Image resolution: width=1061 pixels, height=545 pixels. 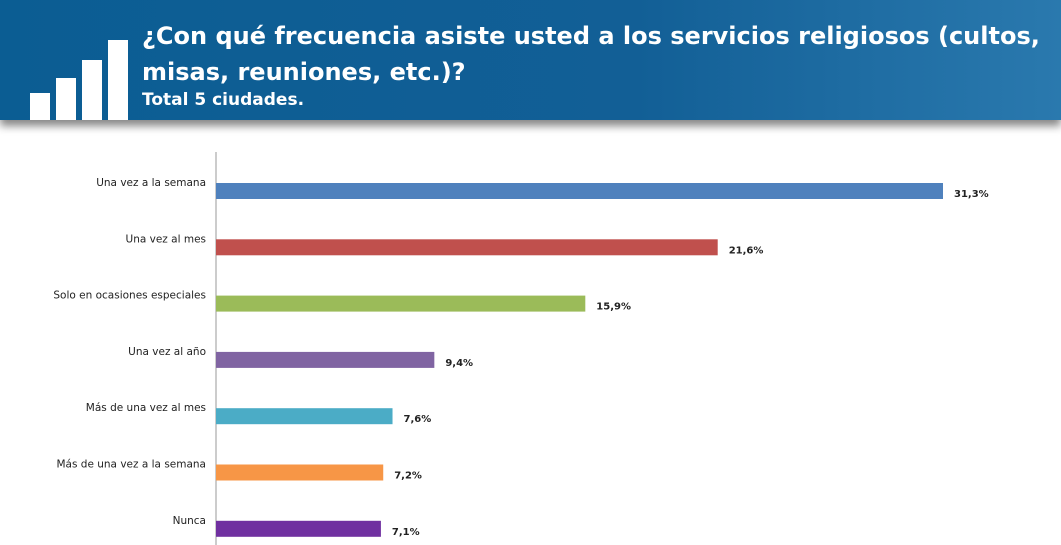 I want to click on category-label: Una vez a la semana, so click(x=151, y=183).